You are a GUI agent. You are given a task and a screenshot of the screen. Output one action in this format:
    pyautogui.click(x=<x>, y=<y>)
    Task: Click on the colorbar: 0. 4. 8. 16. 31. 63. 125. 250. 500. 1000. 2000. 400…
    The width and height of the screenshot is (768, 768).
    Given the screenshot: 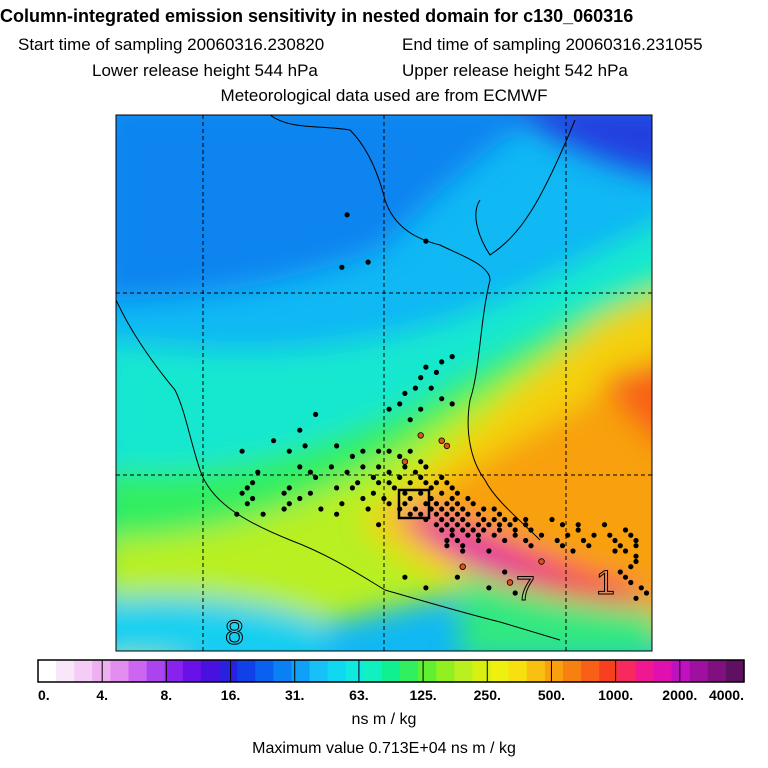 What is the action you would take?
    pyautogui.click(x=391, y=681)
    